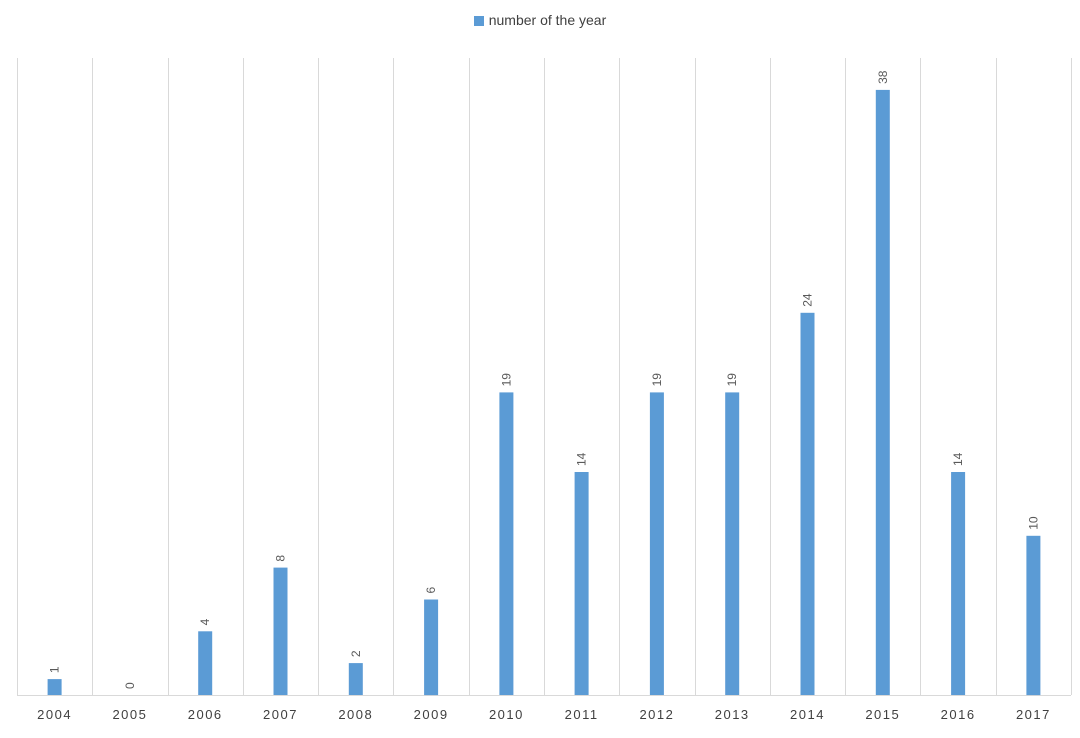  I want to click on x-tick-label: 2017, so click(1033, 714).